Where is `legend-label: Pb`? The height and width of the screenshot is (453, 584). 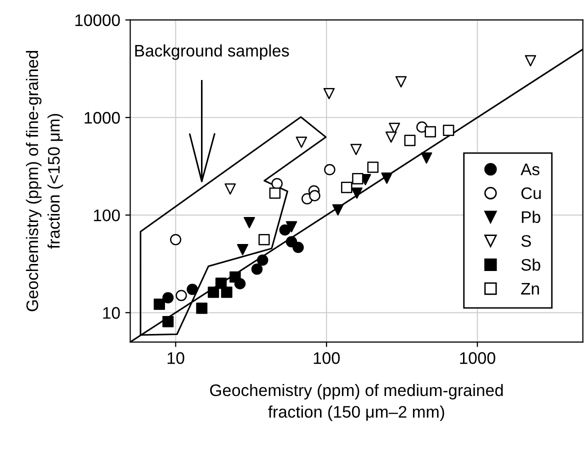 legend-label: Pb is located at coordinates (531, 217).